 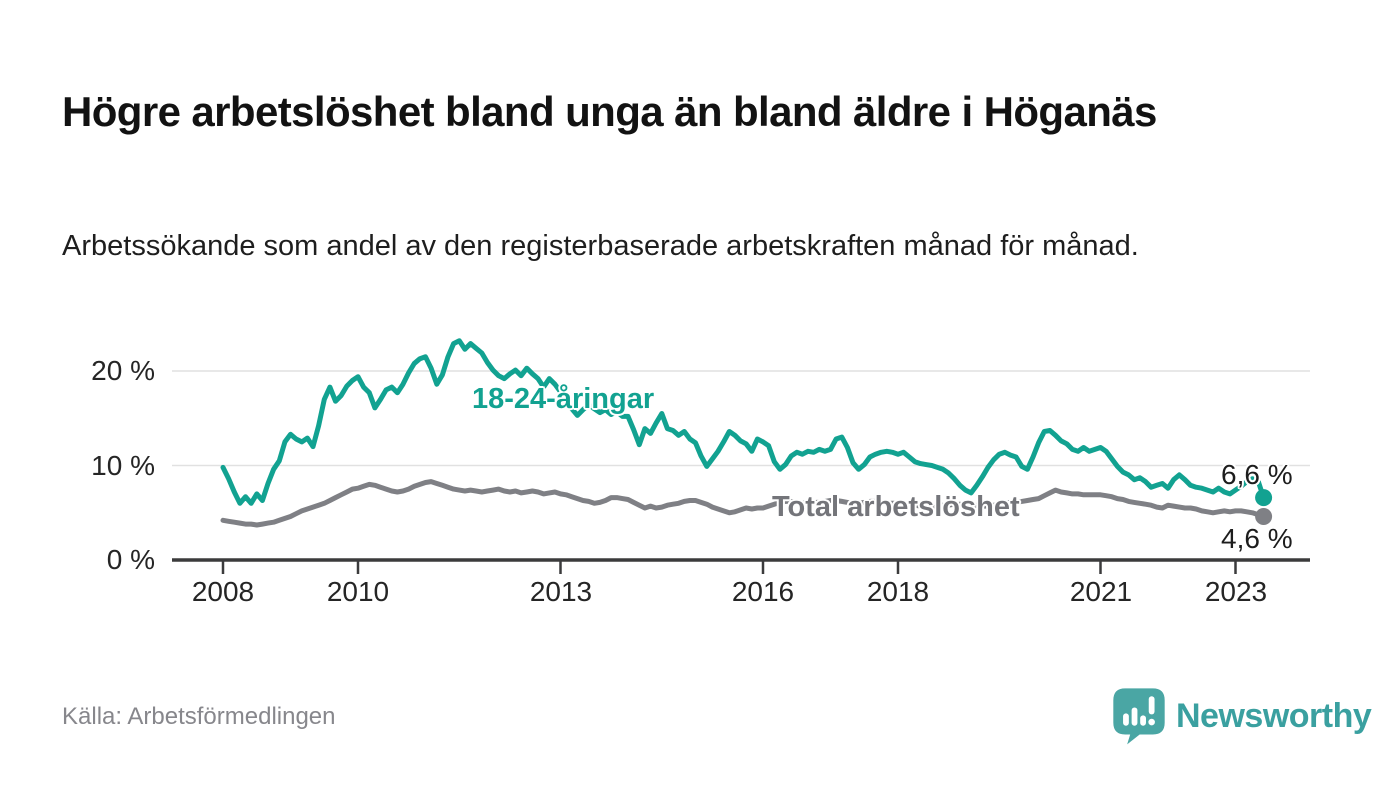 I want to click on x-axis-tick-label-2013: 2013, so click(x=561, y=591).